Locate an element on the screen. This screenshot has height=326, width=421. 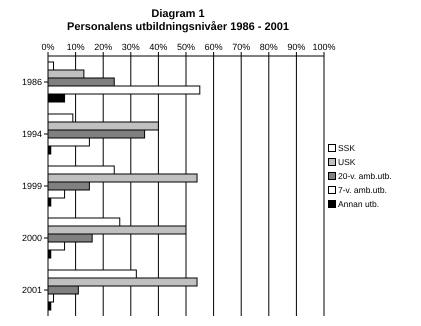
y-tick-label: 2000 is located at coordinates (32, 238).